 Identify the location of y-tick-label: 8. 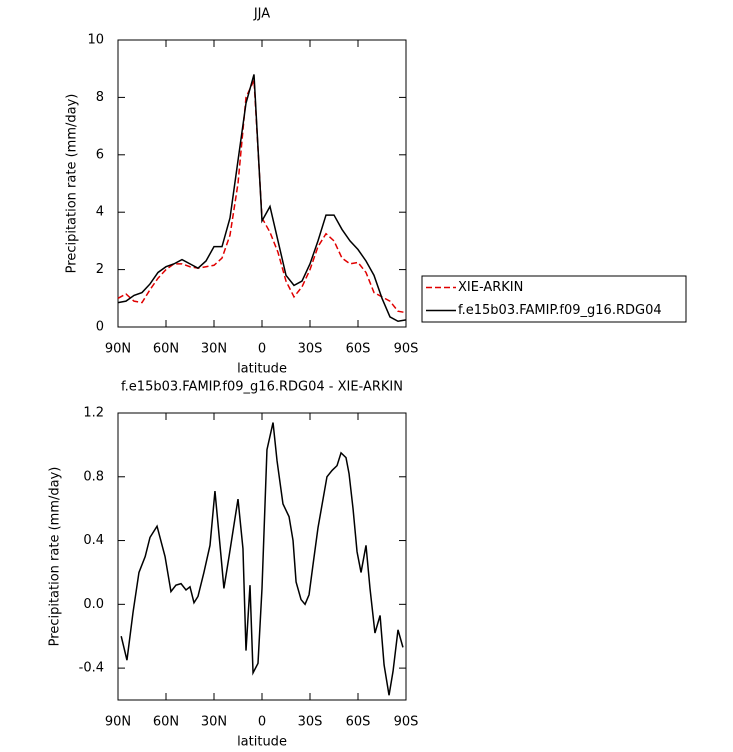
(100, 97).